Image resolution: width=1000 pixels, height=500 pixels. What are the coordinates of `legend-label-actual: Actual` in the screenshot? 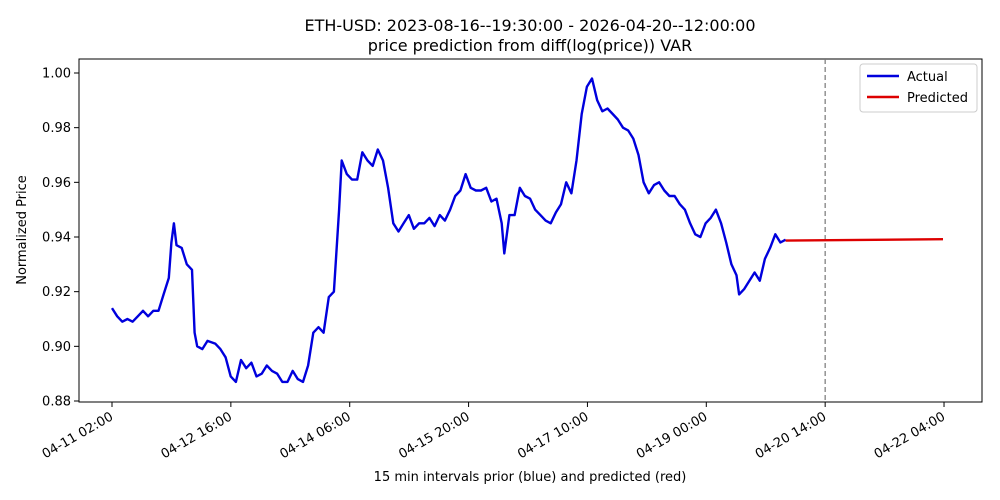 It's located at (927, 77).